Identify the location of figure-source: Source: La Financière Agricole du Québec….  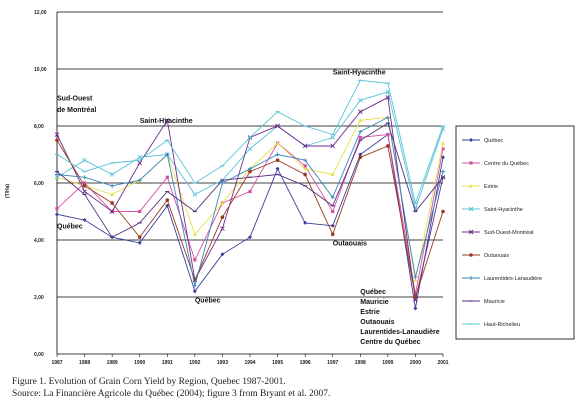
(171, 394).